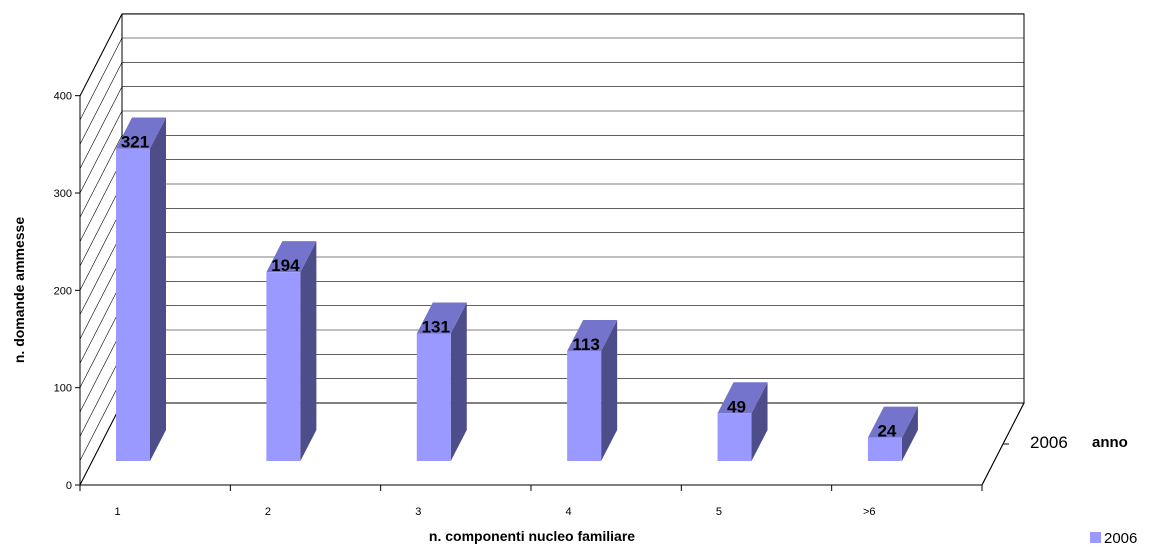 The image size is (1152, 547). What do you see at coordinates (436, 326) in the screenshot?
I see `data-label: 131` at bounding box center [436, 326].